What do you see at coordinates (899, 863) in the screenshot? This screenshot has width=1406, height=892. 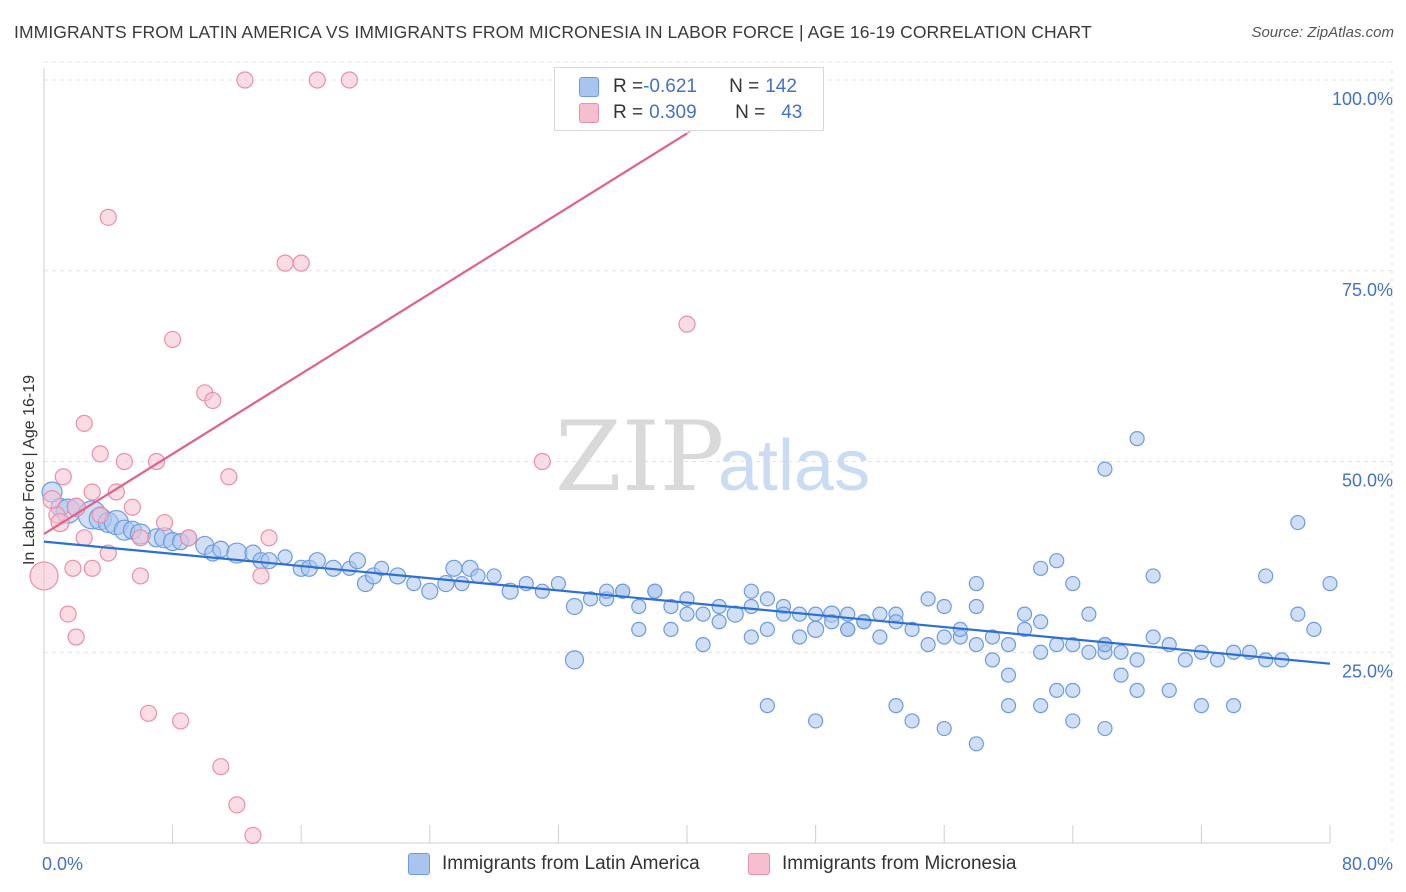 I see `bottom-legend-label-micronesia: Immigrants from Micronesia` at bounding box center [899, 863].